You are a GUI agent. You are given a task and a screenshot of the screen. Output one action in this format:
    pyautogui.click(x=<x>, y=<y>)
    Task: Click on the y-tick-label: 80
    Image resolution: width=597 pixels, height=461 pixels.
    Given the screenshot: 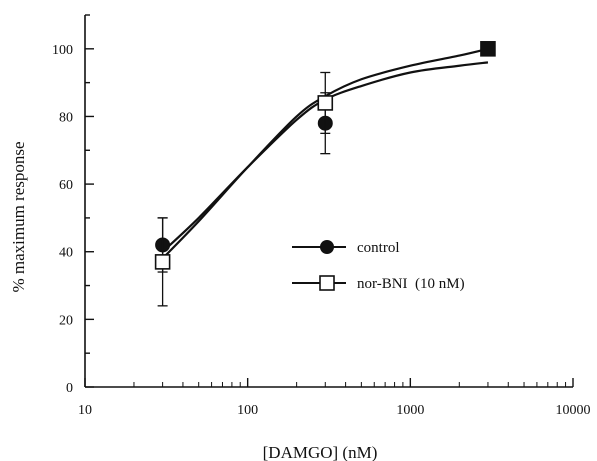 What is the action you would take?
    pyautogui.click(x=66, y=117)
    